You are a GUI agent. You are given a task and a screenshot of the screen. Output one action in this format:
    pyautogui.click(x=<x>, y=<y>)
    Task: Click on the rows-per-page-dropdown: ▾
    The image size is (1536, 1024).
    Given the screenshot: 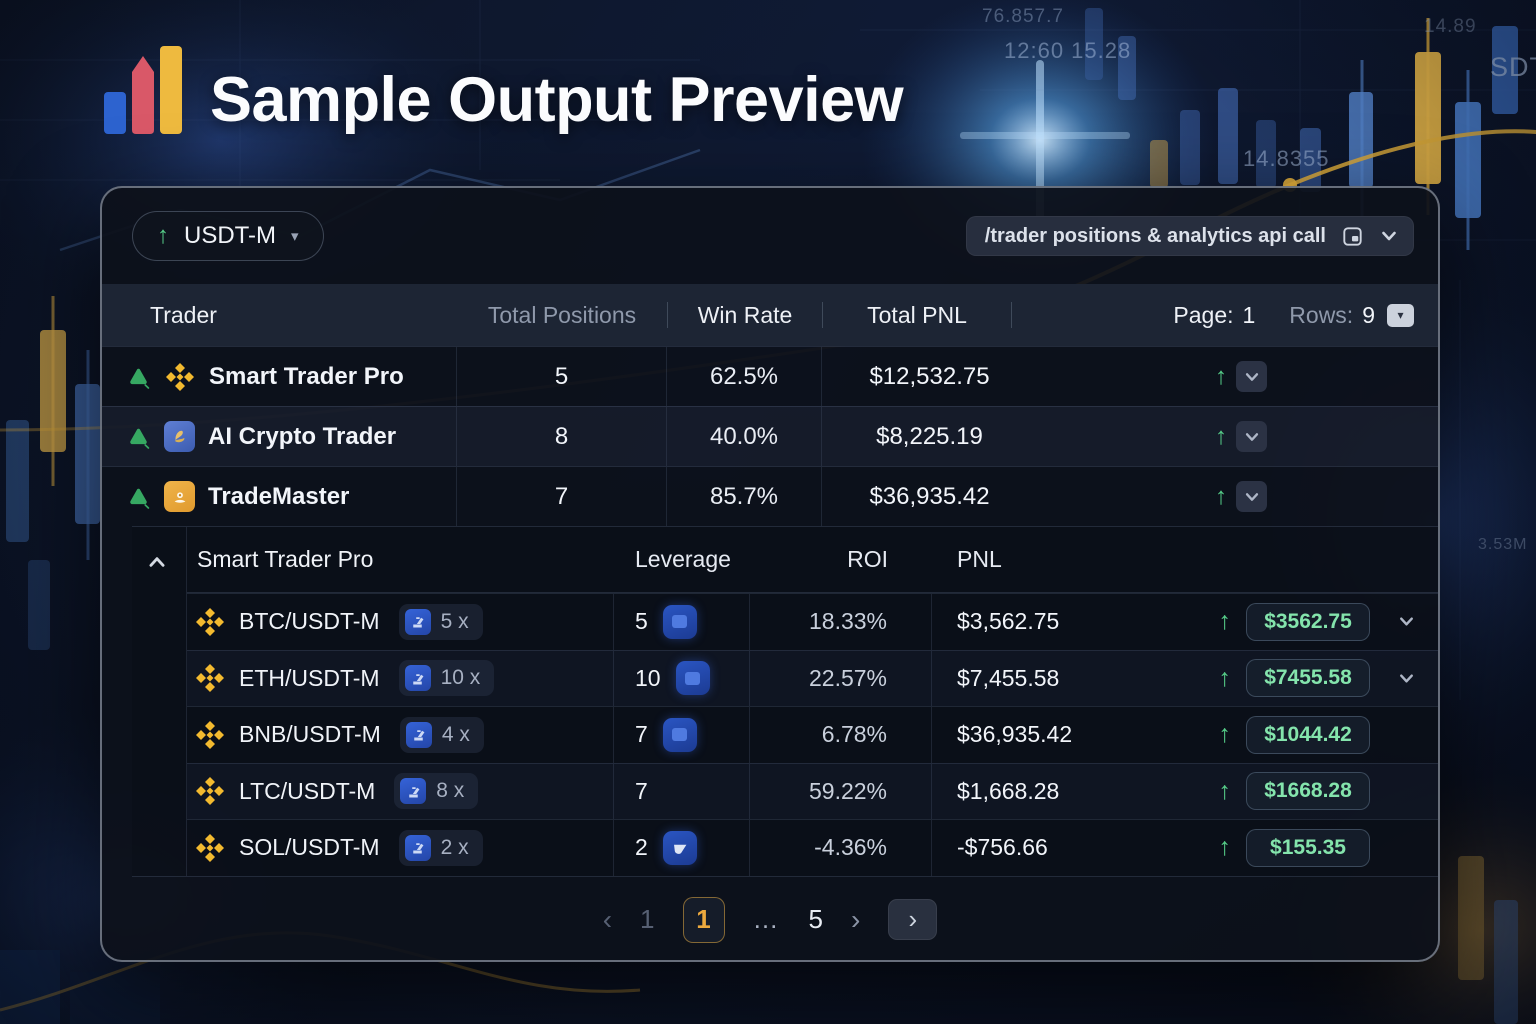 What is the action you would take?
    pyautogui.click(x=1400, y=315)
    